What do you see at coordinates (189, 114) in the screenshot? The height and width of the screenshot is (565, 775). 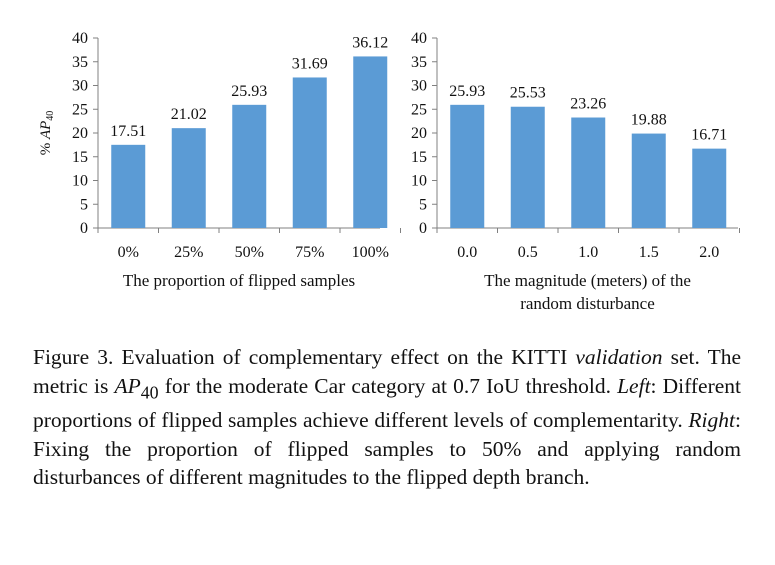 I see `data-label: 21.02` at bounding box center [189, 114].